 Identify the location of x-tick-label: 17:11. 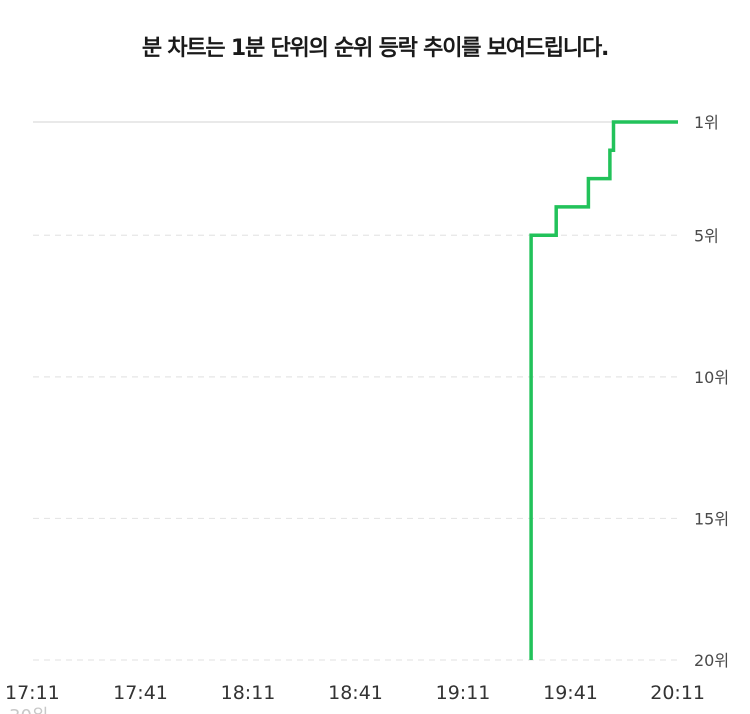
(32, 693).